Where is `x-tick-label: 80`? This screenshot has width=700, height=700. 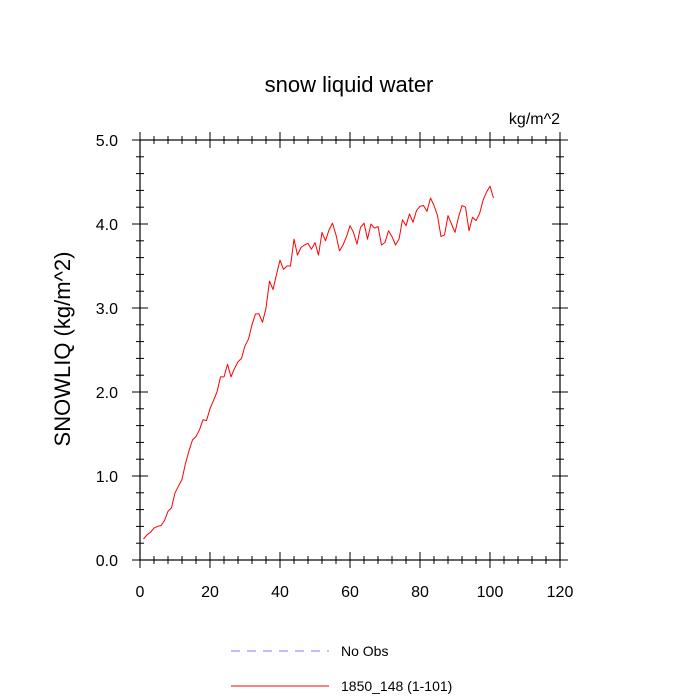 x-tick-label: 80 is located at coordinates (420, 592).